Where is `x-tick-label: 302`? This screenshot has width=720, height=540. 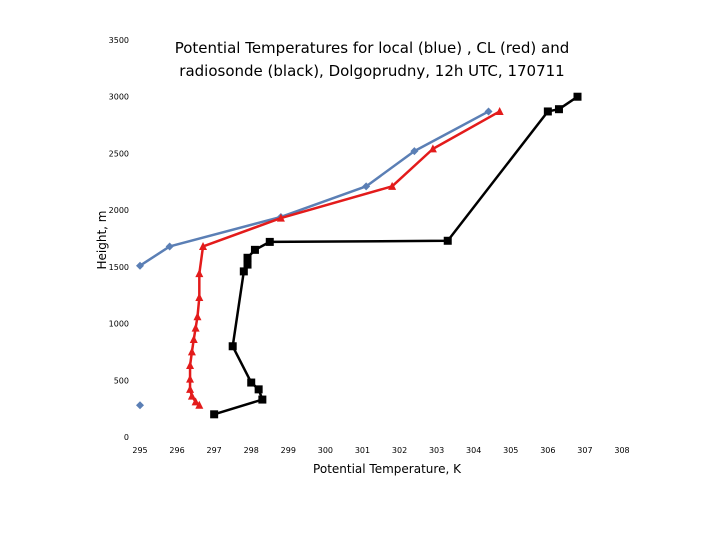 x-tick-label: 302 is located at coordinates (399, 450).